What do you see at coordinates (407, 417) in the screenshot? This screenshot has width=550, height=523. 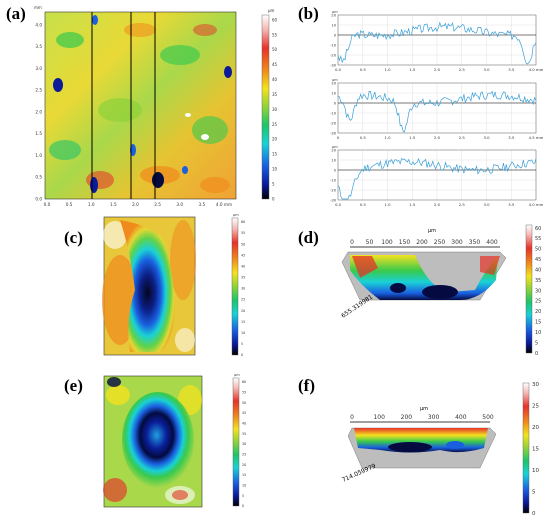 I see `f-axis-tick: 200` at bounding box center [407, 417].